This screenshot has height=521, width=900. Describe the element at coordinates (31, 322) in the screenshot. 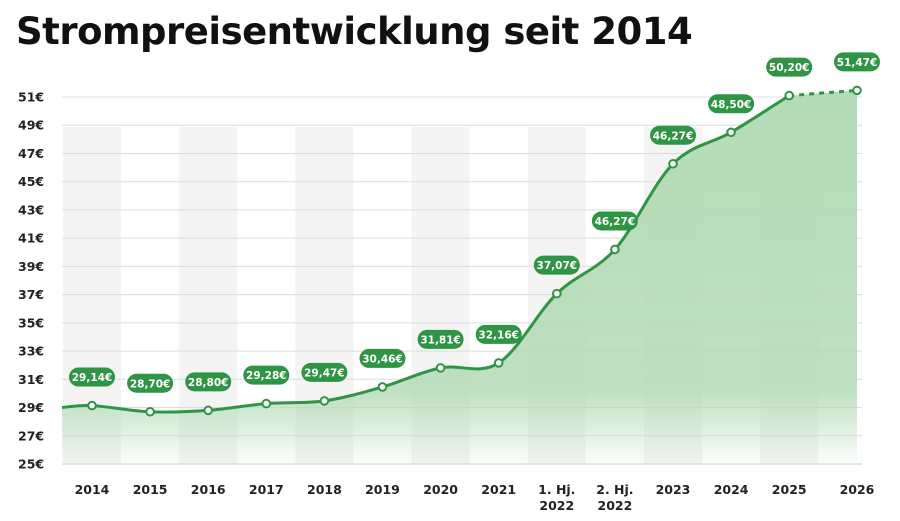

I see `y-tick-label: 35€` at that location.